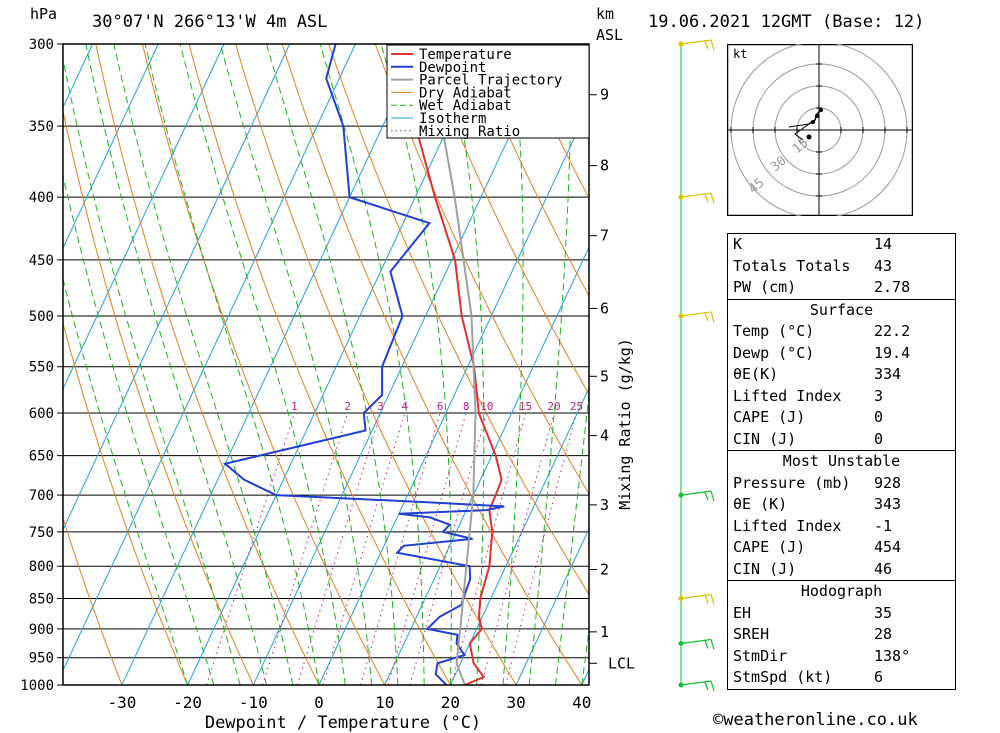 This screenshot has width=1000, height=733. I want to click on hodograph-label: EH, so click(742, 612).